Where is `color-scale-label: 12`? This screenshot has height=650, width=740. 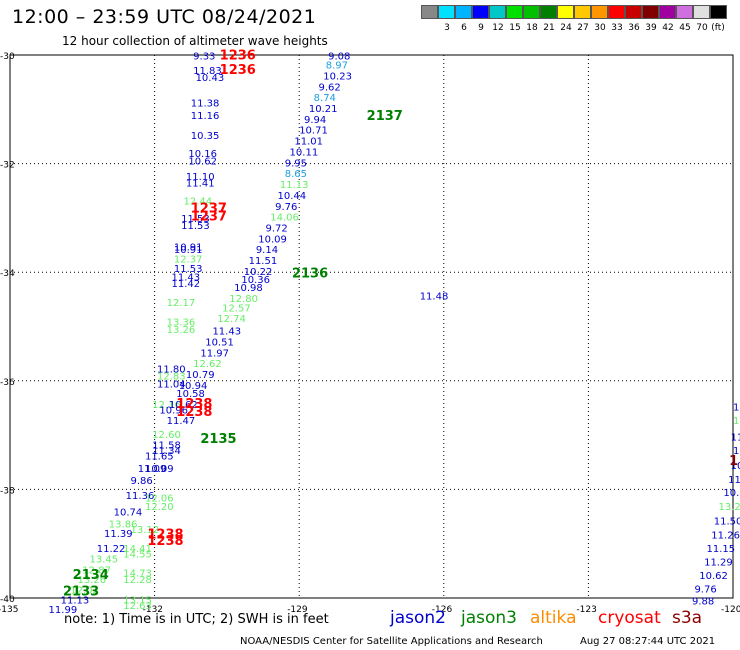
color-scale-label: 12 is located at coordinates (498, 28).